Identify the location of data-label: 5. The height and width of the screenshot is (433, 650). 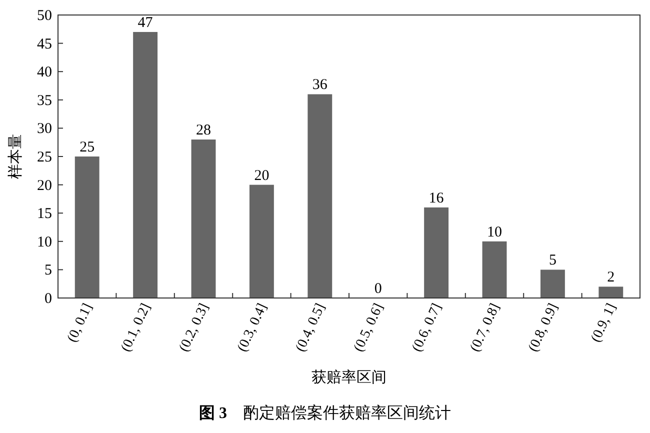
(552, 260).